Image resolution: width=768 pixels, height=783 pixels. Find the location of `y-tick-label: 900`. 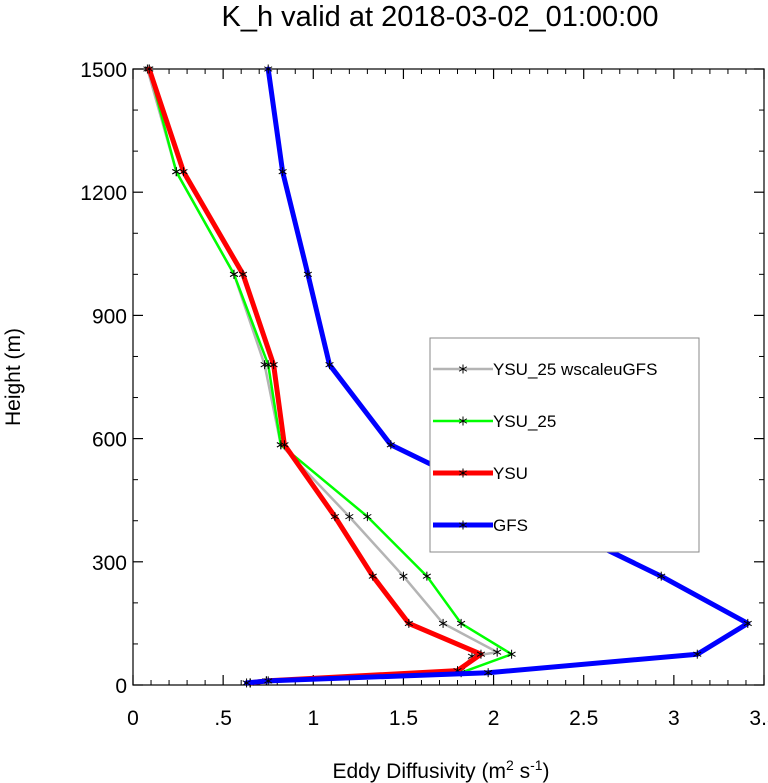

y-tick-label: 900 is located at coordinates (109, 316).